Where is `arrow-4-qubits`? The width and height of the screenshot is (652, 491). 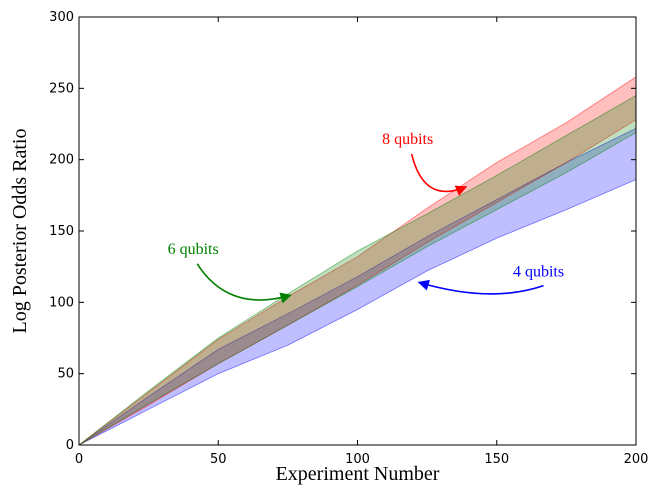 arrow-4-qubits is located at coordinates (480, 287).